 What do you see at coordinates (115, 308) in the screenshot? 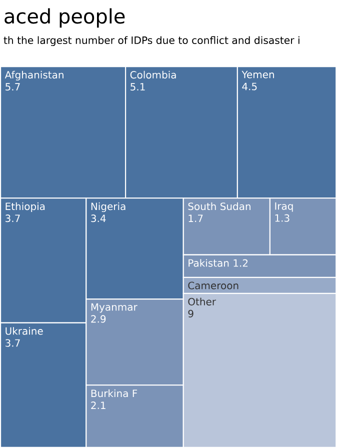
I see `category-label: Myanmar` at bounding box center [115, 308].